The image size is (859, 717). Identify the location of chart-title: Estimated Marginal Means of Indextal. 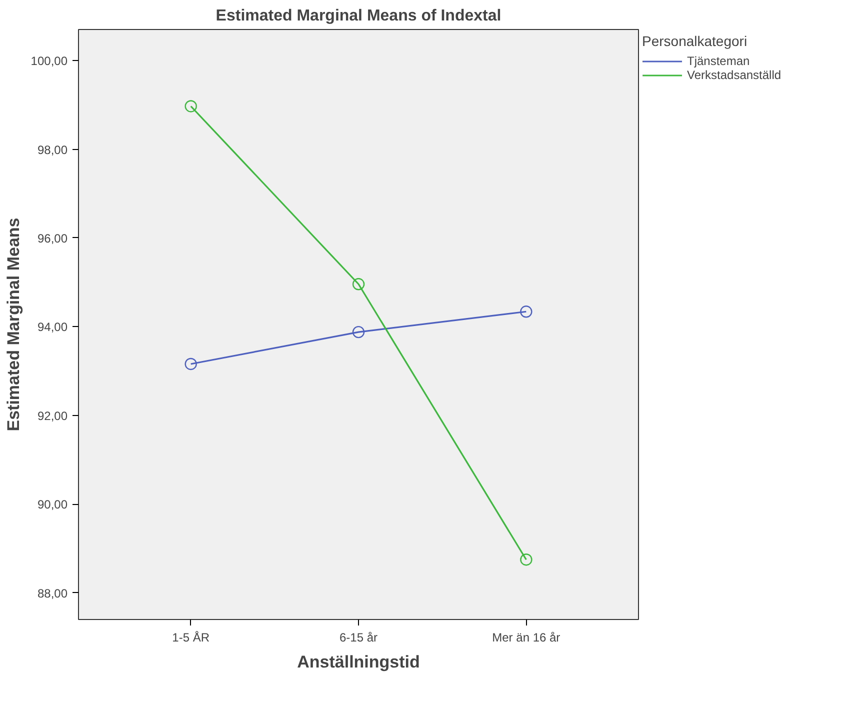
(359, 16).